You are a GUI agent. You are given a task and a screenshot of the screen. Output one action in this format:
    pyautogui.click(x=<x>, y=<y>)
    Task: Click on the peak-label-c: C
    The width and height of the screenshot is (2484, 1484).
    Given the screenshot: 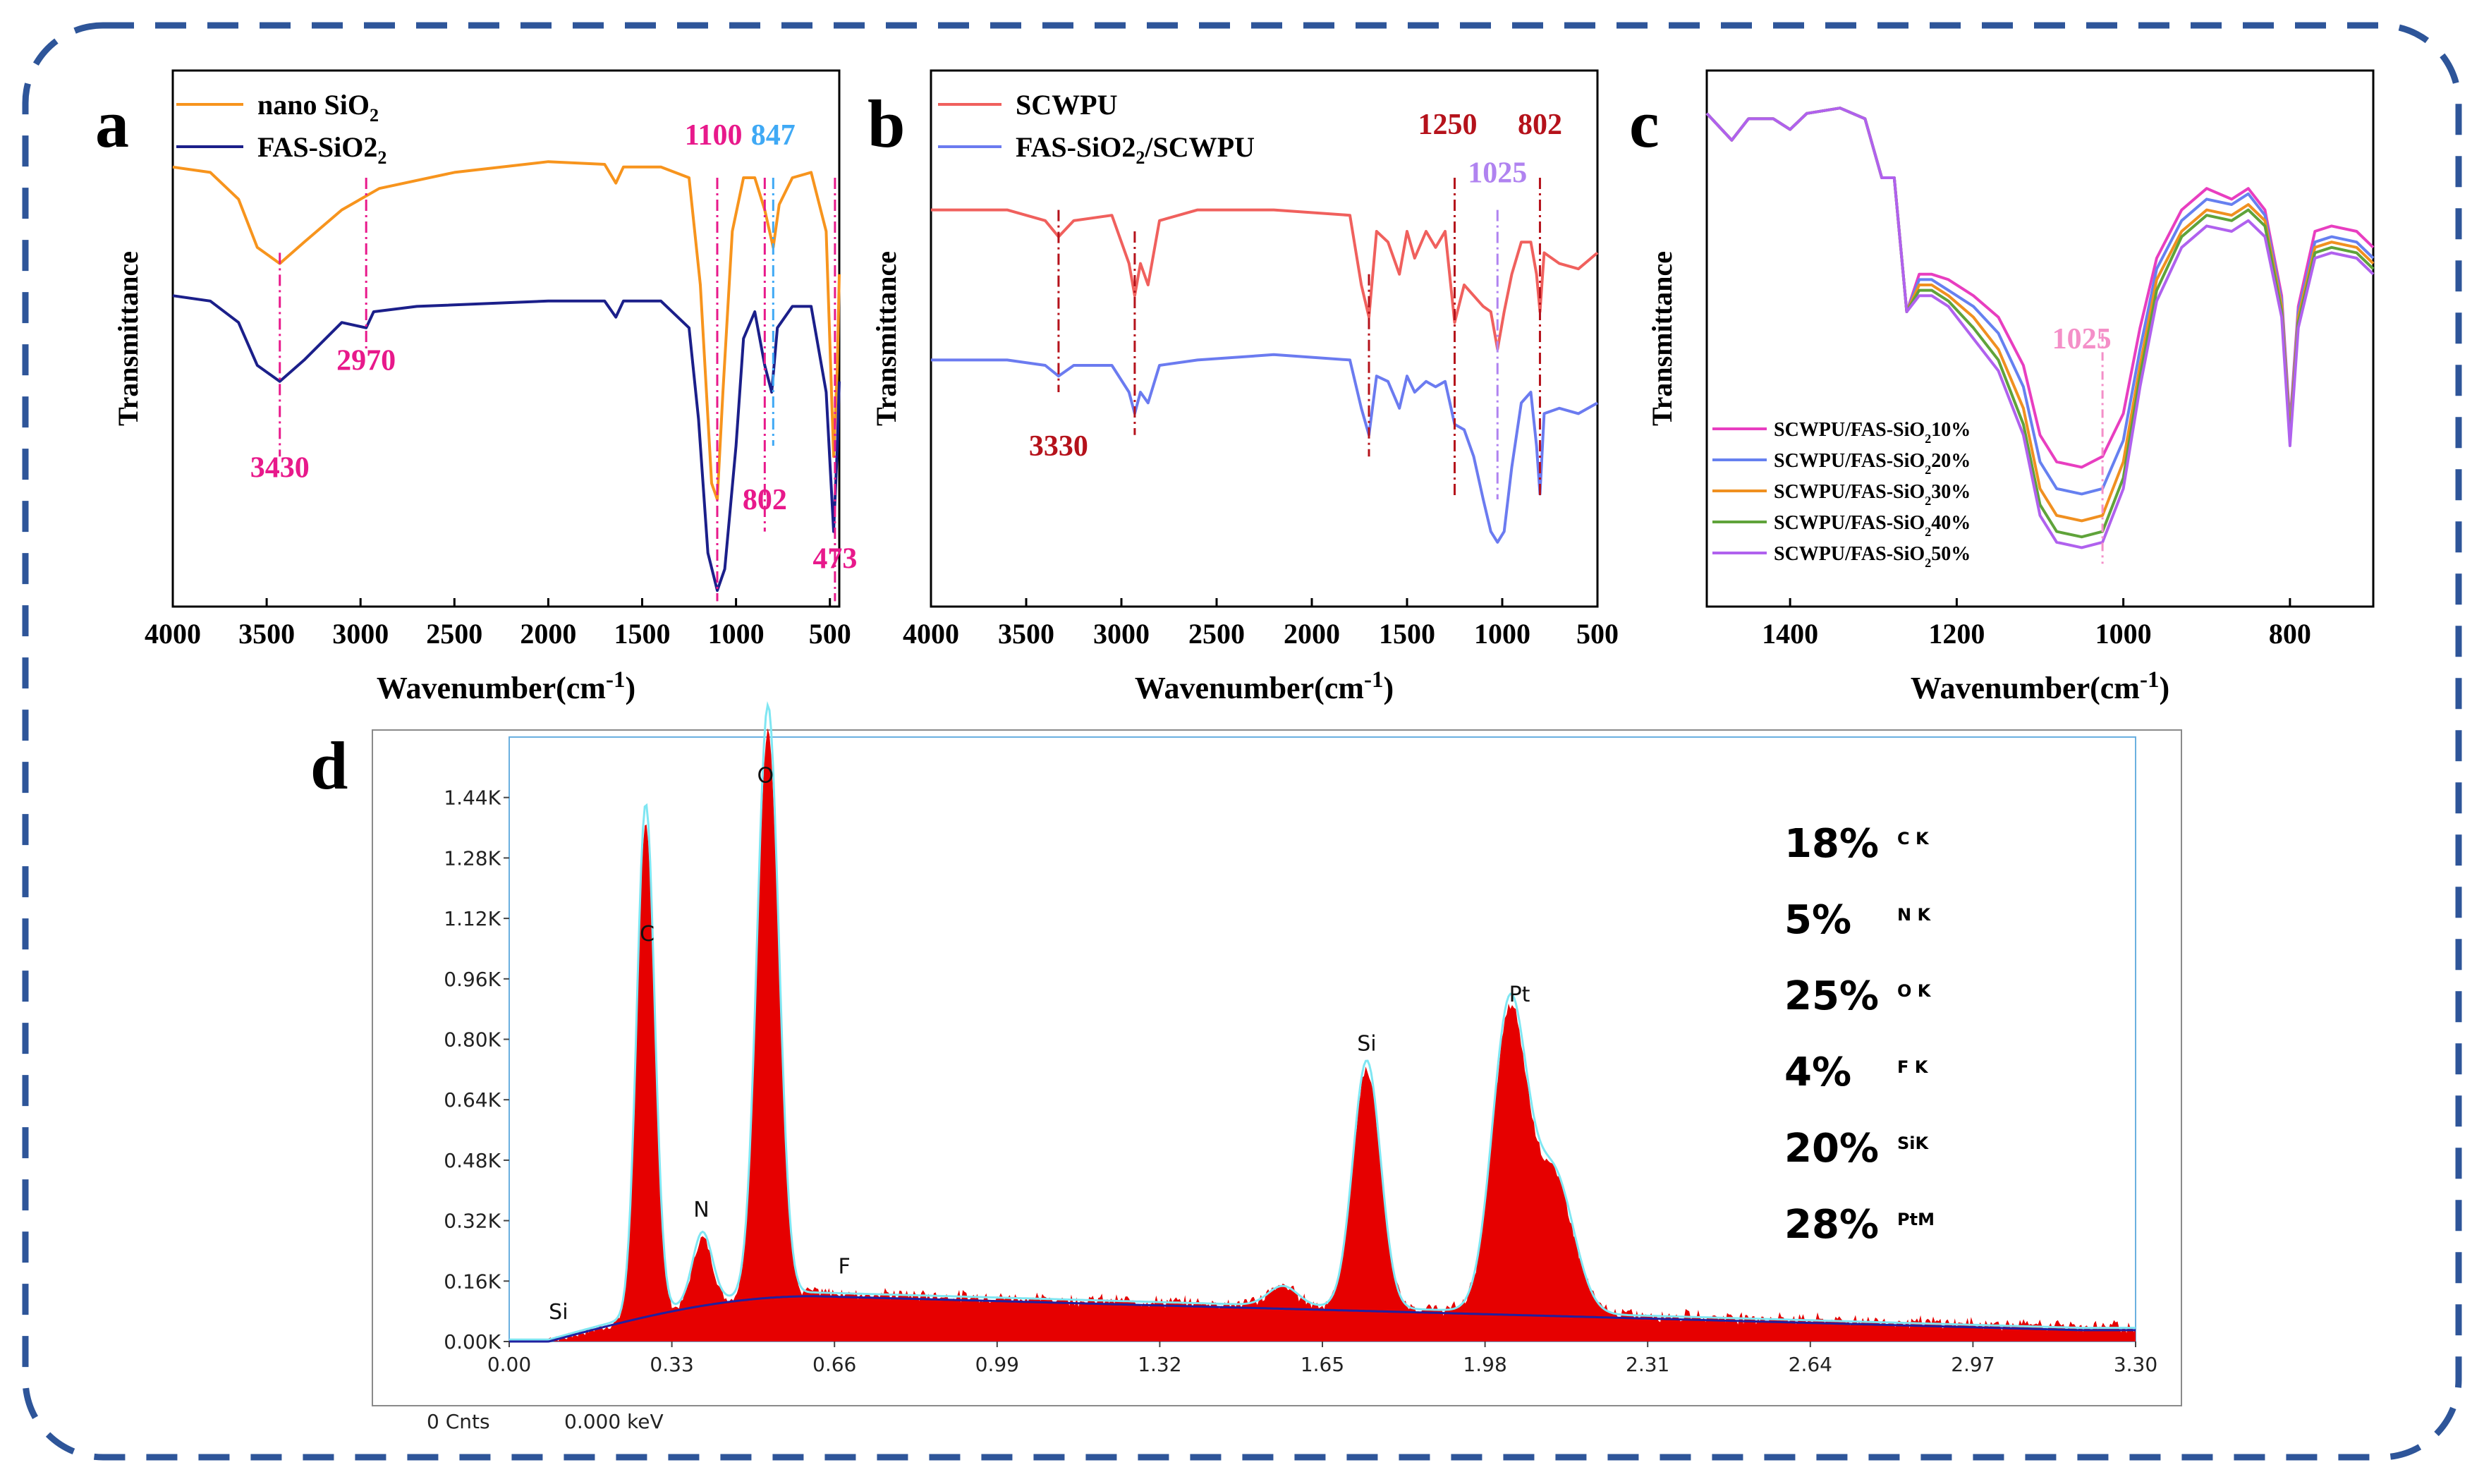 What is the action you would take?
    pyautogui.click(x=647, y=934)
    